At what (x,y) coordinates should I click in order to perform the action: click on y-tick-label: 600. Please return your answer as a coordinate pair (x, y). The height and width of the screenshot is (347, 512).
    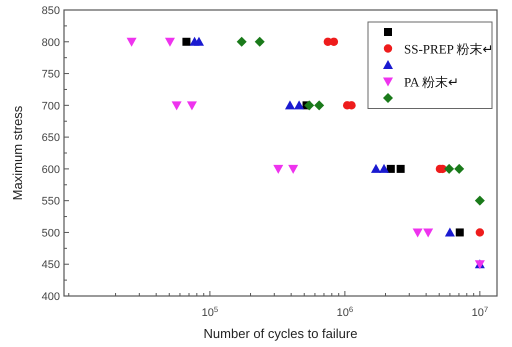
    Looking at the image, I should click on (51, 170).